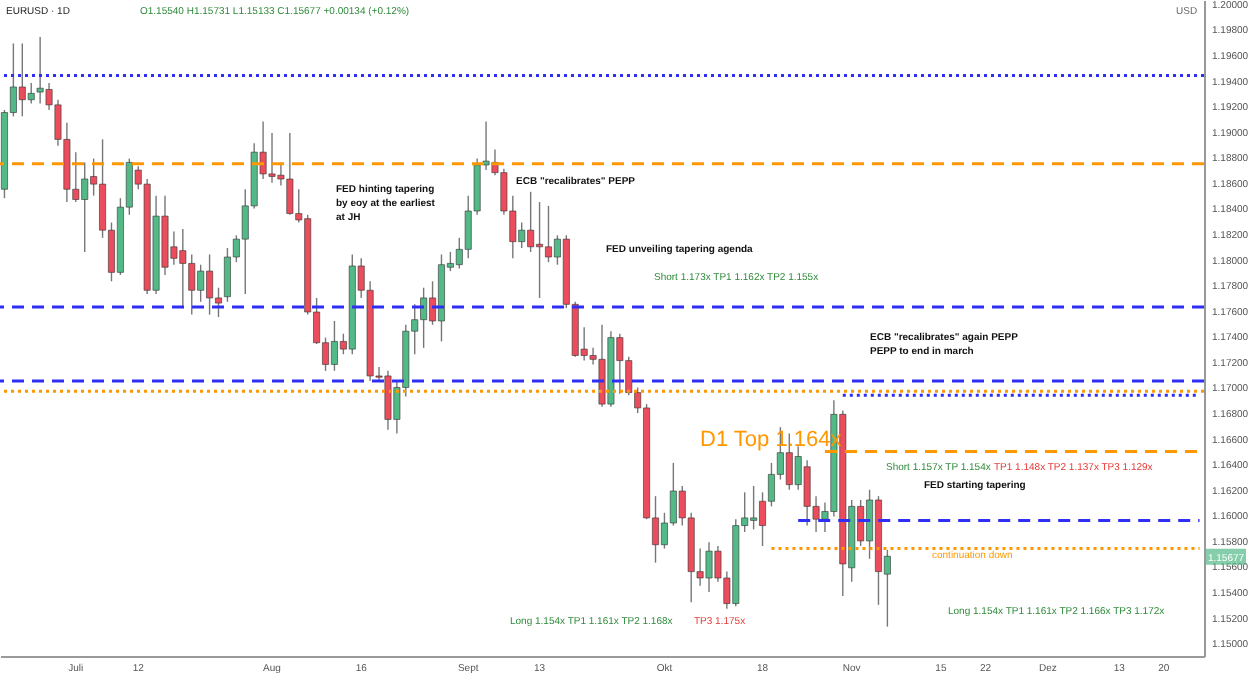  What do you see at coordinates (31, 93) in the screenshot?
I see `candlestick` at bounding box center [31, 93].